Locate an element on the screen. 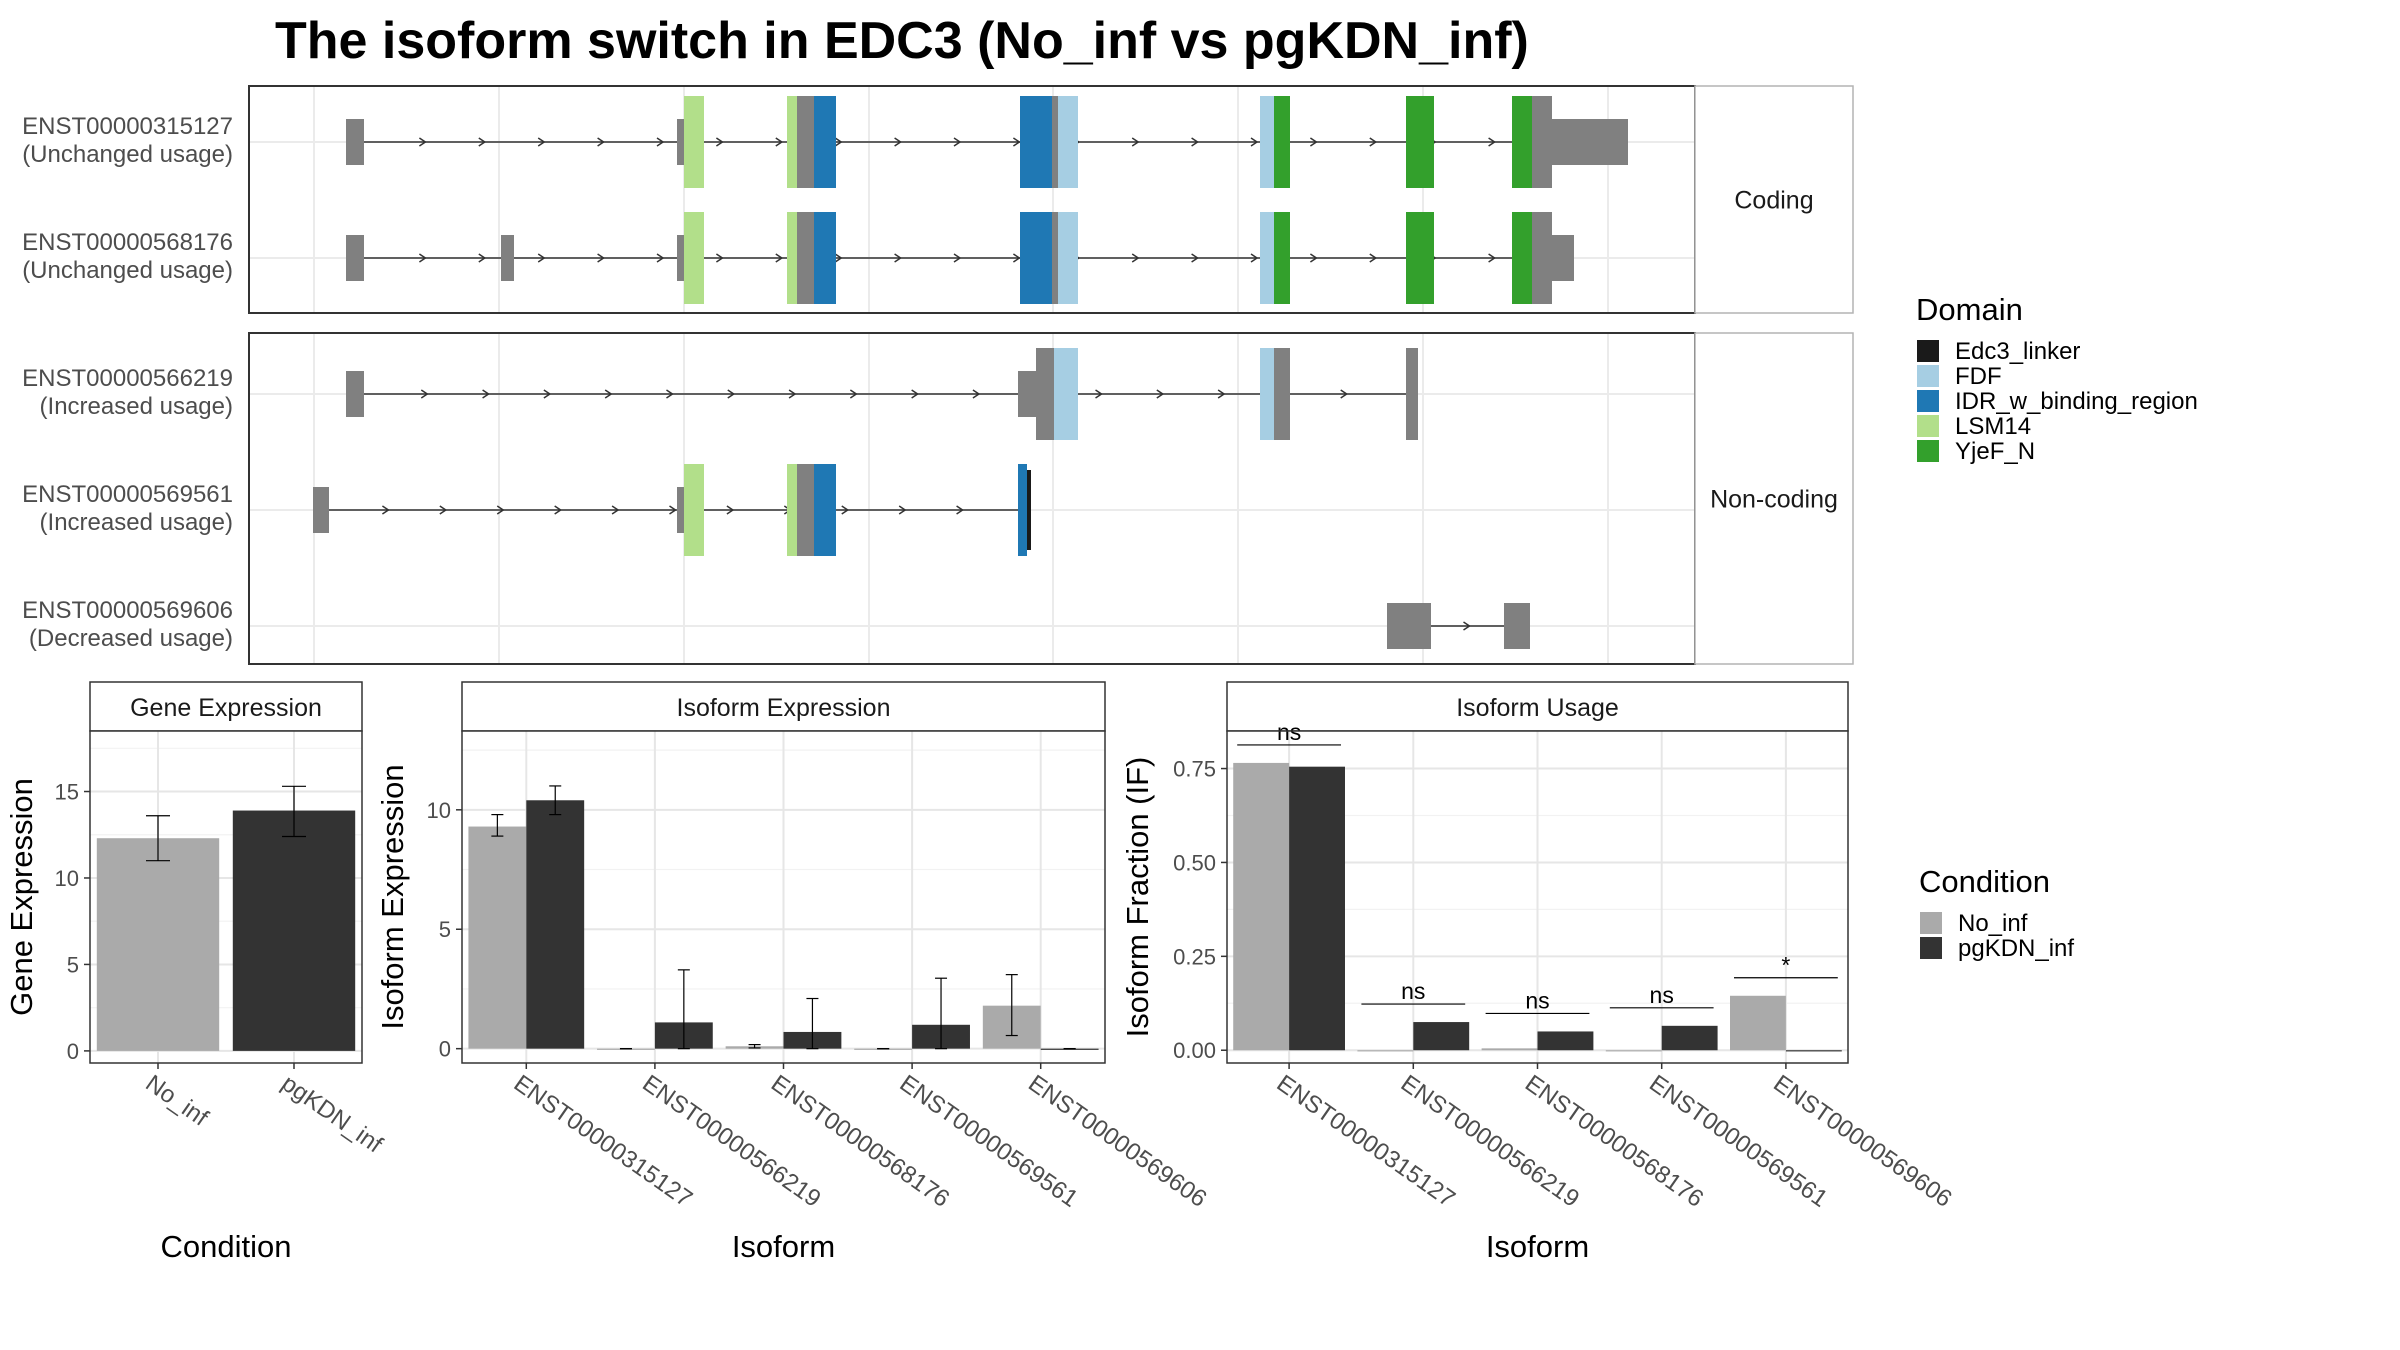 The image size is (2400, 1350). y-tick-label: 15 is located at coordinates (67, 792).